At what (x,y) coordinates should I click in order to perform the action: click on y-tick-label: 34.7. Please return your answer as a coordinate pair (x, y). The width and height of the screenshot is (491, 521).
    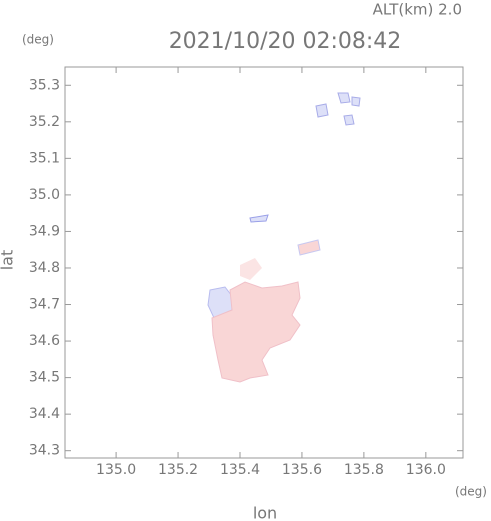
    Looking at the image, I should click on (44, 305).